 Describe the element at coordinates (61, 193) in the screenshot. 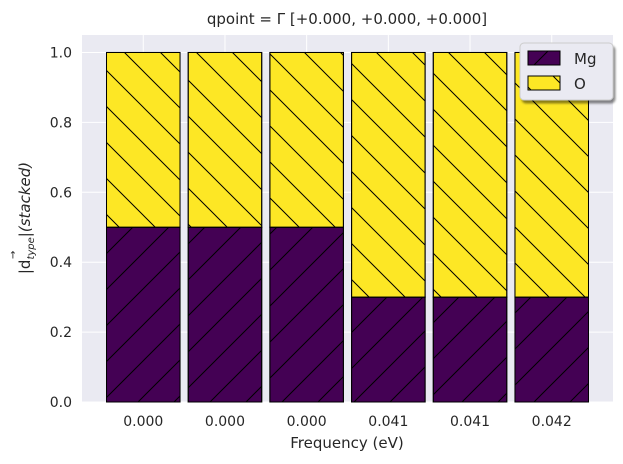

I see `y-tick-label: 0.6` at that location.